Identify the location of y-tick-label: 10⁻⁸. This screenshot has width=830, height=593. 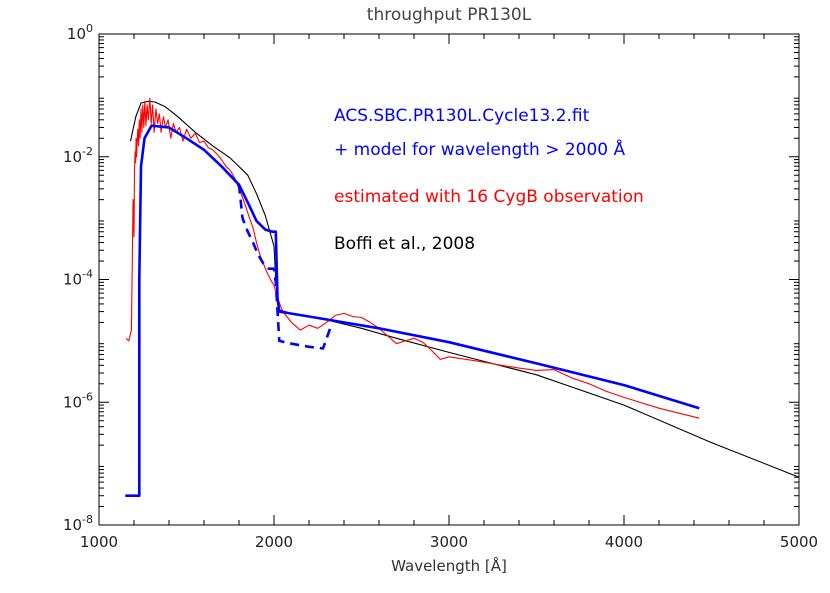
(78, 523).